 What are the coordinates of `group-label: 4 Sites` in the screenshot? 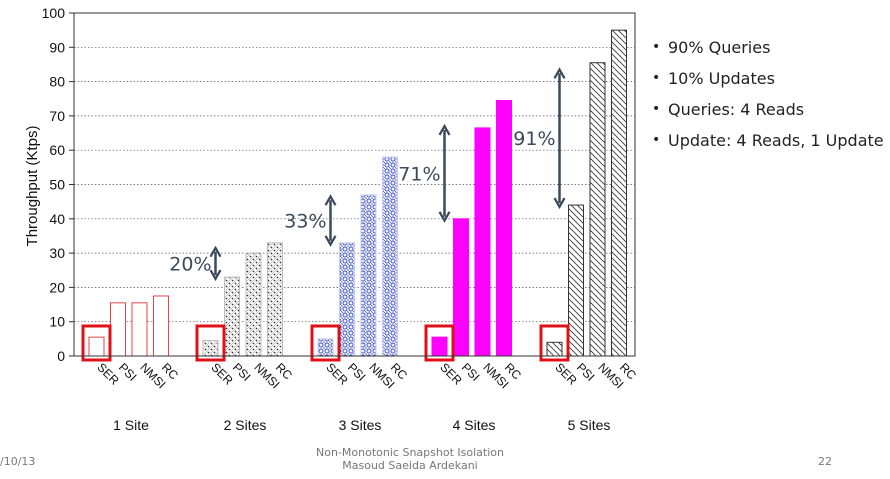 It's located at (474, 425).